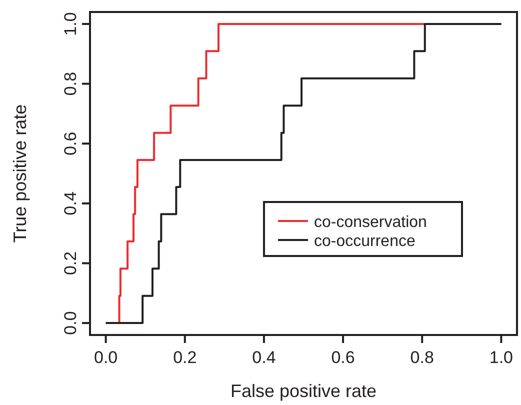  I want to click on x-tick-label: 0.4, so click(264, 357).